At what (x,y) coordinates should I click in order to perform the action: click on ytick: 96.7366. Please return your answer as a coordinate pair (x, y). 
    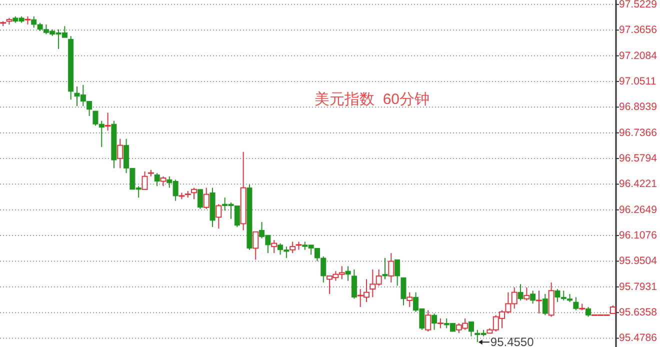
    Looking at the image, I should click on (638, 132).